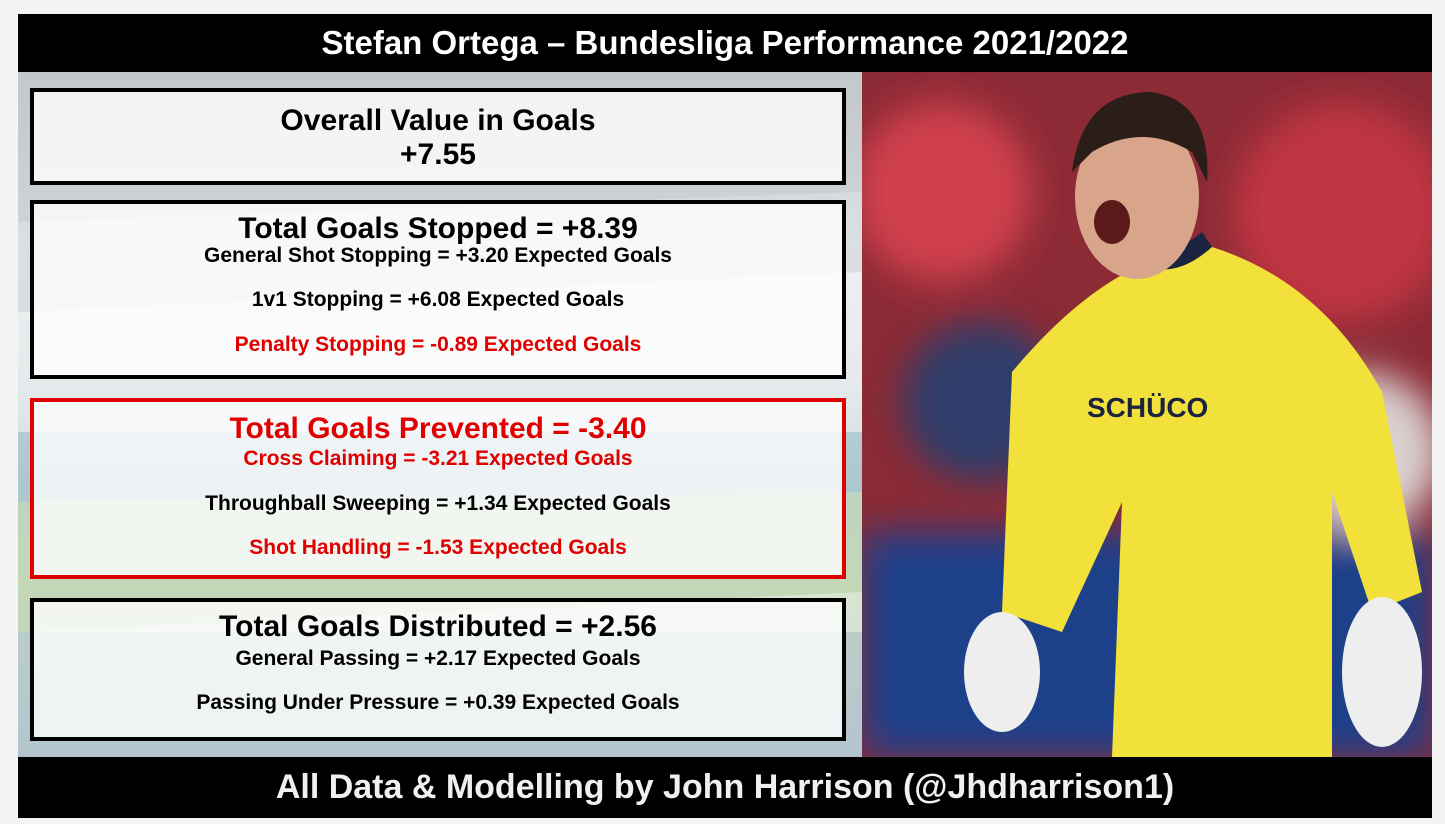  I want to click on panel-heading: Overall Value in Goals, so click(438, 120).